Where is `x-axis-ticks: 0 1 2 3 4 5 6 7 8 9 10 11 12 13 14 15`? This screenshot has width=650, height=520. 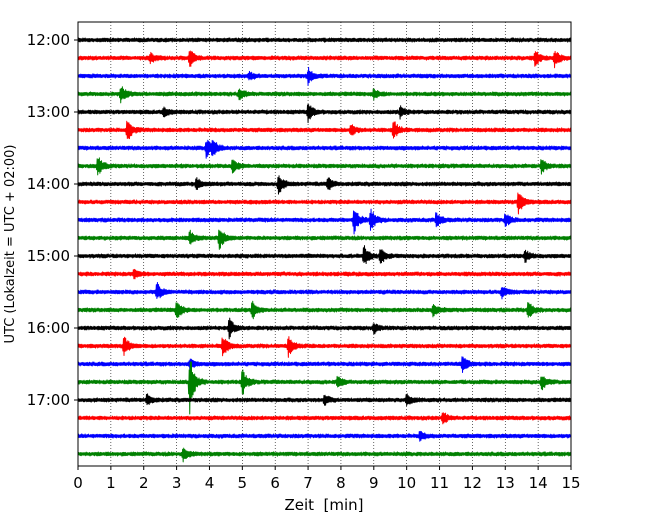
x-axis-ticks: 0 1 2 3 4 5 6 7 8 9 10 11 12 13 14 15 is located at coordinates (327, 479).